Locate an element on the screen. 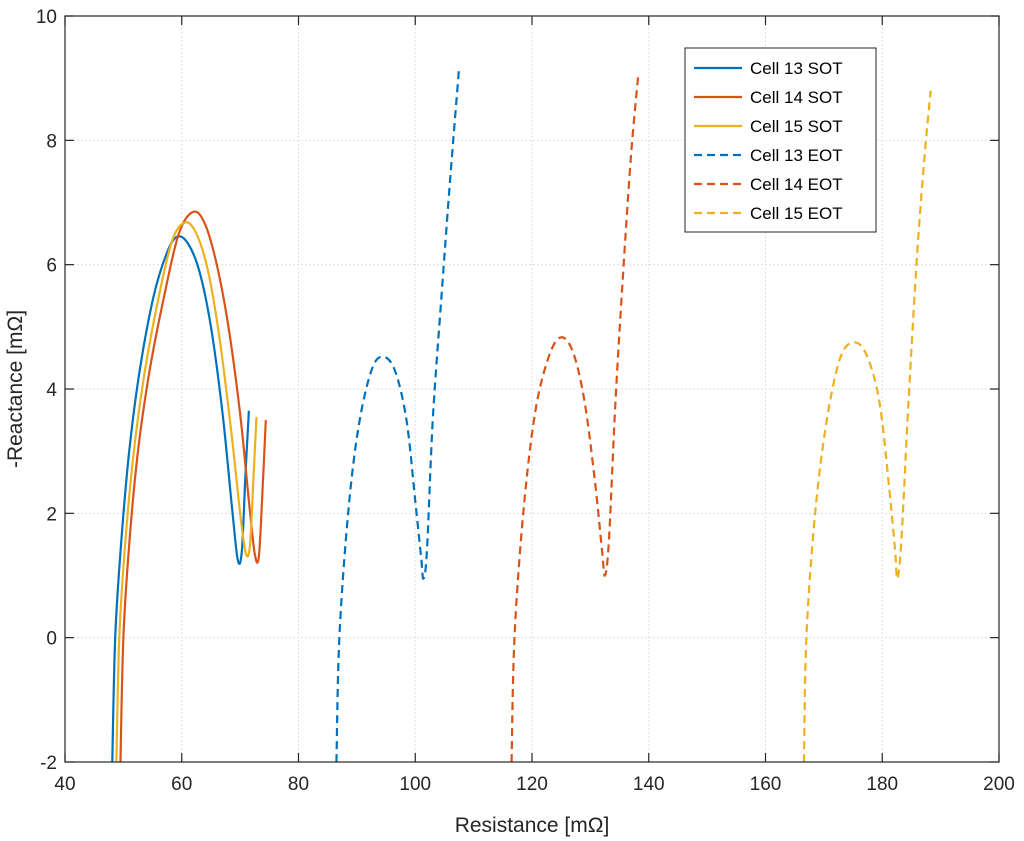 The image size is (1024, 841). y-tick-label: 6 is located at coordinates (51, 266).